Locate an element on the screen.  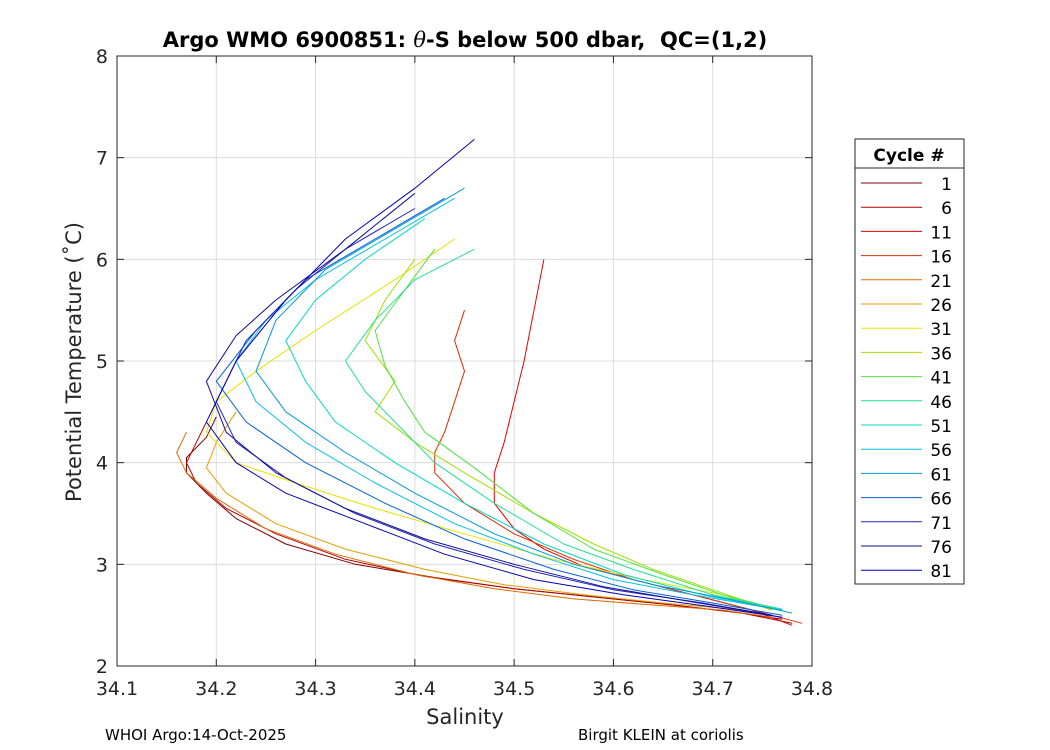
legend-label-31: 31 is located at coordinates (941, 330).